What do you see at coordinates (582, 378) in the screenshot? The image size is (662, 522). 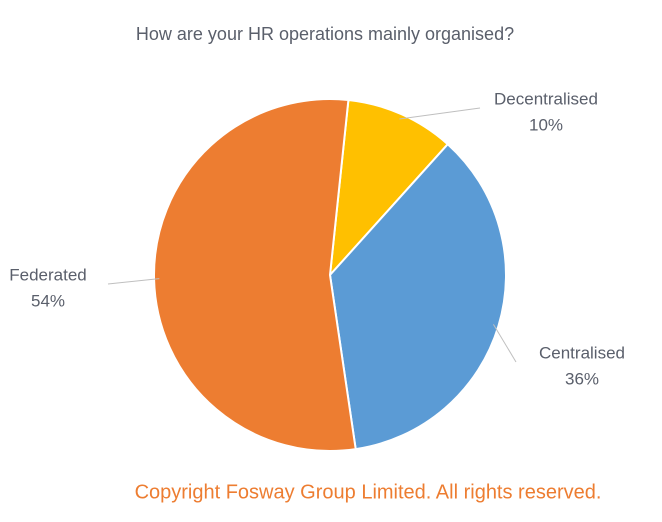 I see `slice-value: 36%` at bounding box center [582, 378].